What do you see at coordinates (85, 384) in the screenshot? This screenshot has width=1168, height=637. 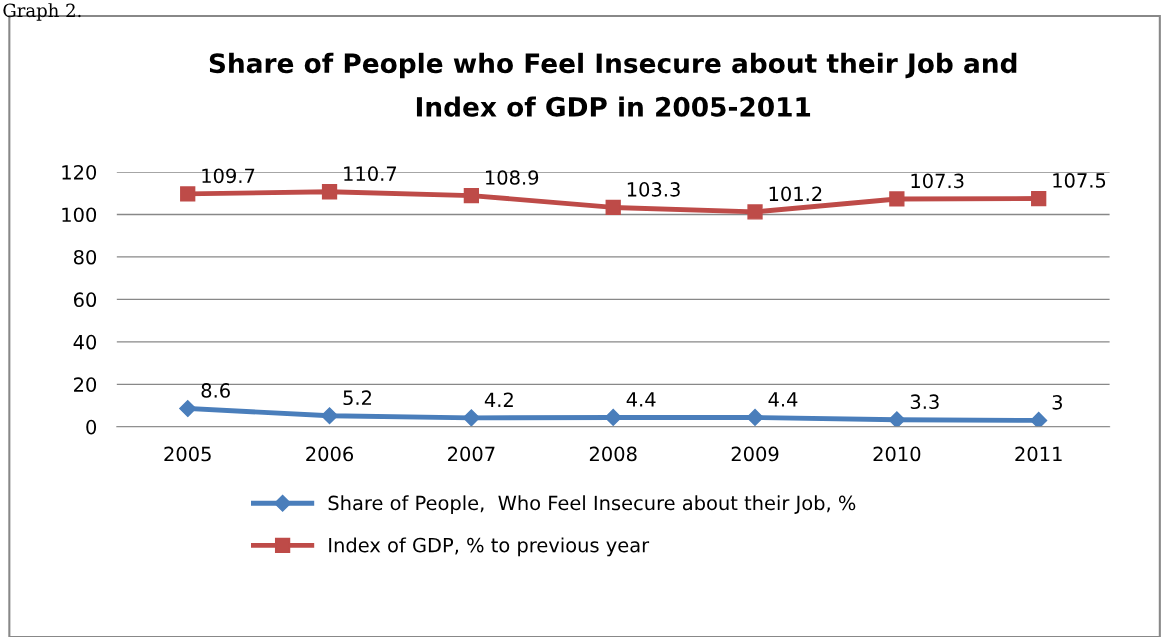 I see `y-tick-label: 20` at bounding box center [85, 384].